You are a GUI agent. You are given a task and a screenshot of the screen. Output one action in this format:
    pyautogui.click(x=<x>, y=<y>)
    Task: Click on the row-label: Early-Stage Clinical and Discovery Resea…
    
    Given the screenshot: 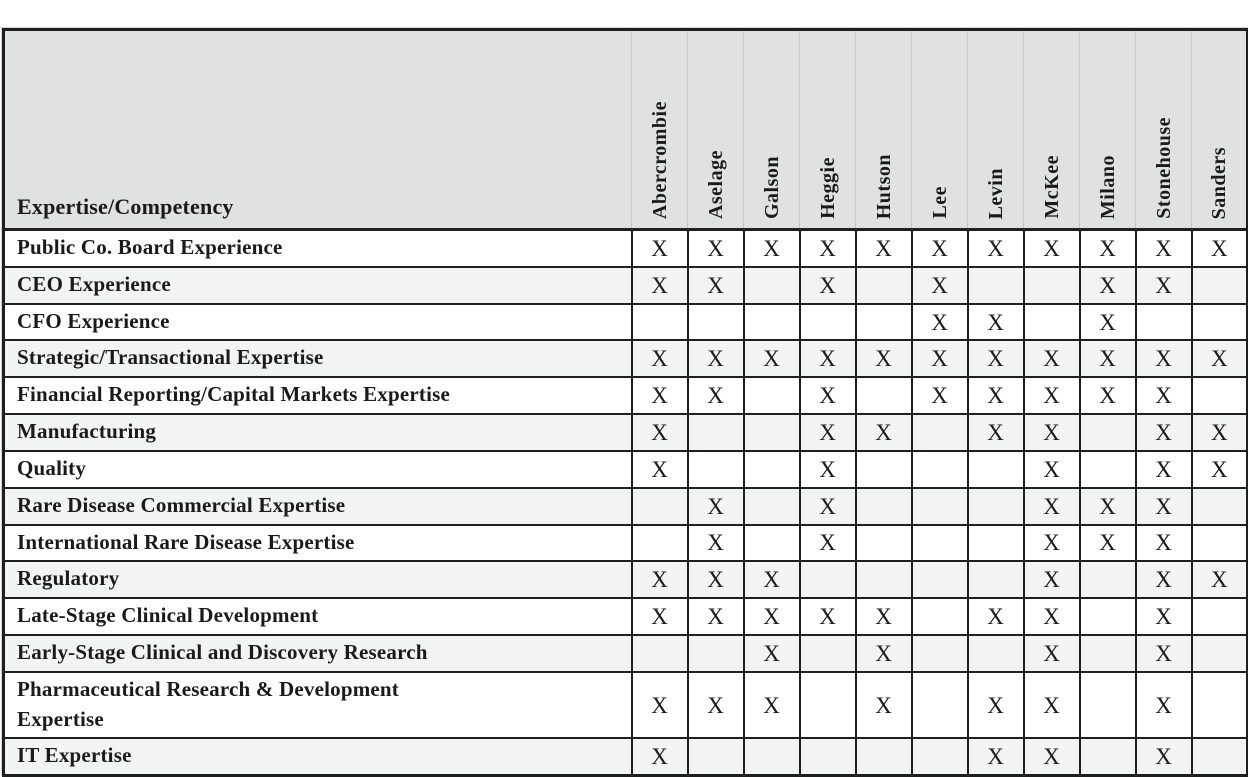 What is the action you would take?
    pyautogui.click(x=317, y=653)
    